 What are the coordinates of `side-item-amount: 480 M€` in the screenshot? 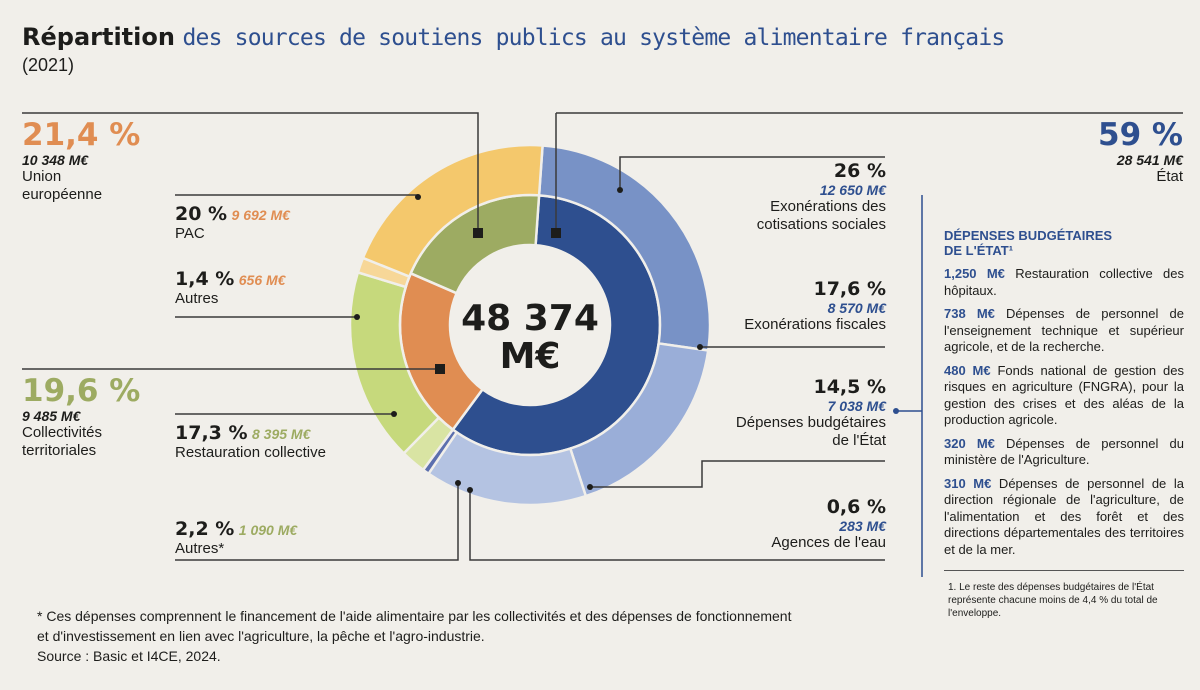 It's located at (967, 370).